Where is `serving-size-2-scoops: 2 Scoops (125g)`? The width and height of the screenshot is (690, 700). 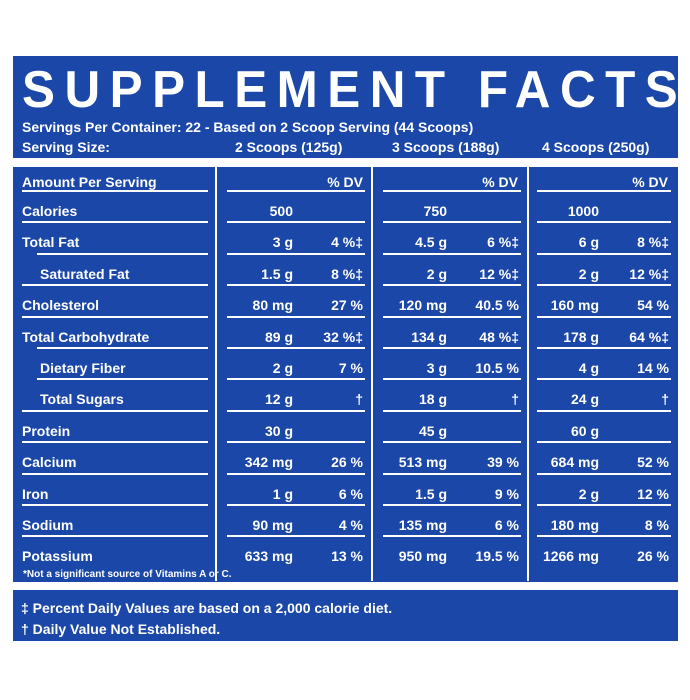
serving-size-2-scoops: 2 Scoops (125g) is located at coordinates (289, 147).